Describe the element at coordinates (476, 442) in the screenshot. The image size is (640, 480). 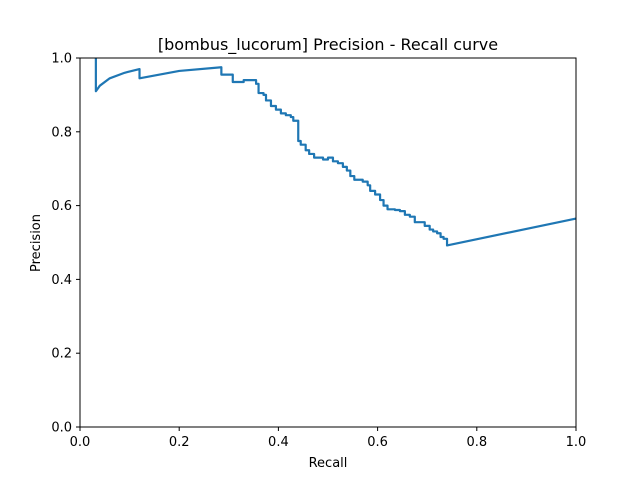
I see `x-tick-label: 0.8` at that location.